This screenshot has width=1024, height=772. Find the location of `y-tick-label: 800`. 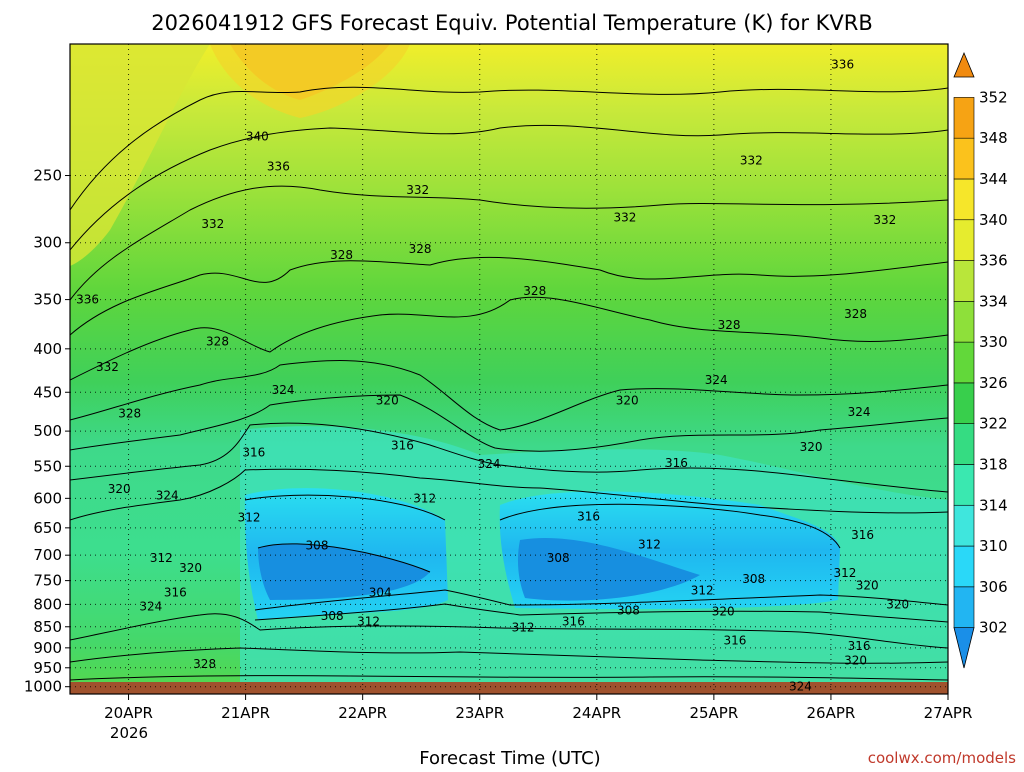

y-tick-label: 800 is located at coordinates (47, 604).